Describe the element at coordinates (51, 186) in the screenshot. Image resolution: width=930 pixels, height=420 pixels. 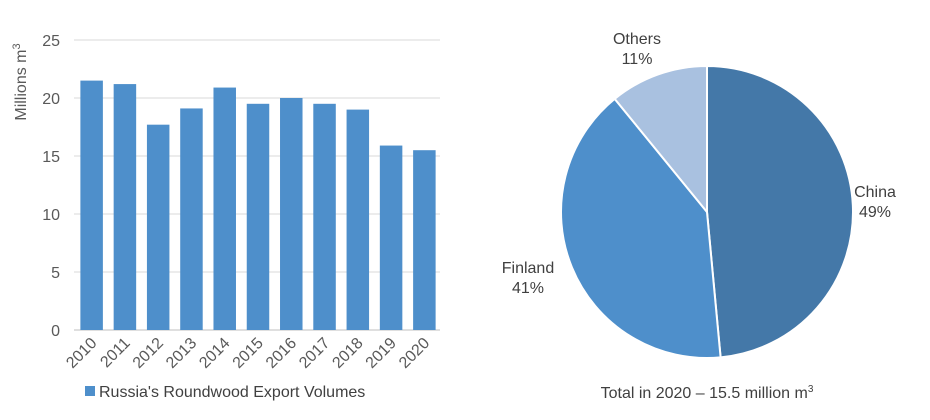
I see `y-tick-labels: 0 5 10 15 20 25` at that location.